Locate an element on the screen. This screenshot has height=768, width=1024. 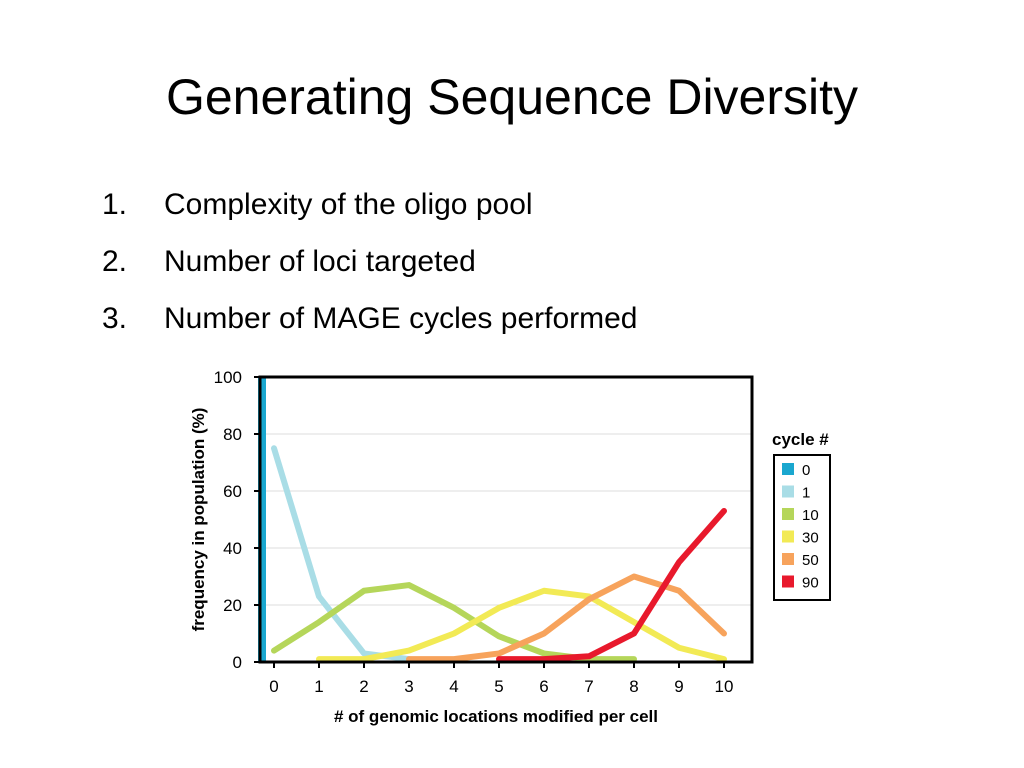
bullet-text: Number of loci targeted is located at coordinates (320, 261).